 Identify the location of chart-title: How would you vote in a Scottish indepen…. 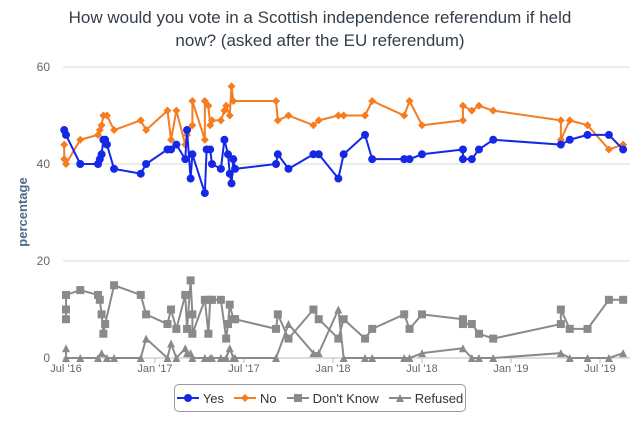
(320, 29).